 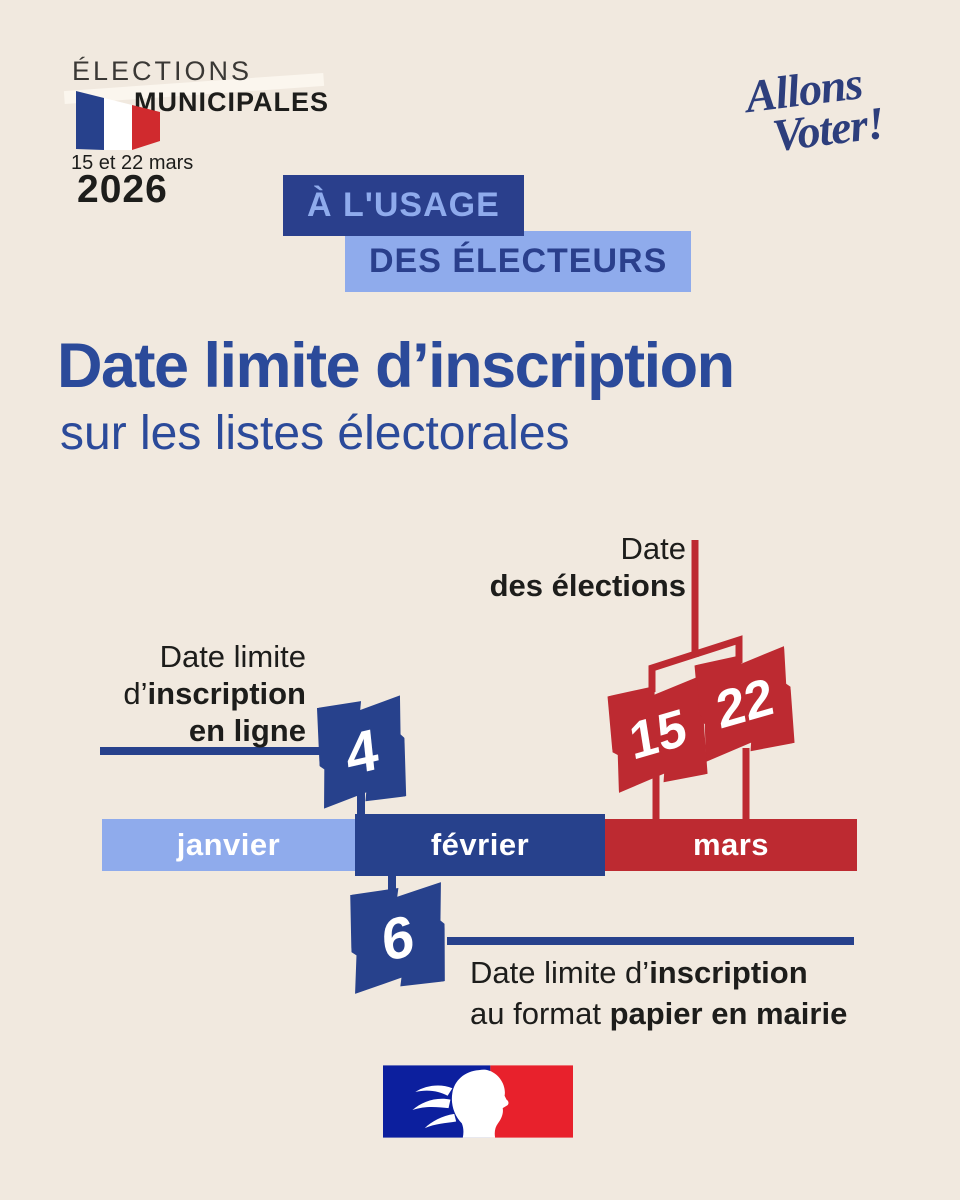 I want to click on logo-title-municipales: MUNICIPALES, so click(x=232, y=102).